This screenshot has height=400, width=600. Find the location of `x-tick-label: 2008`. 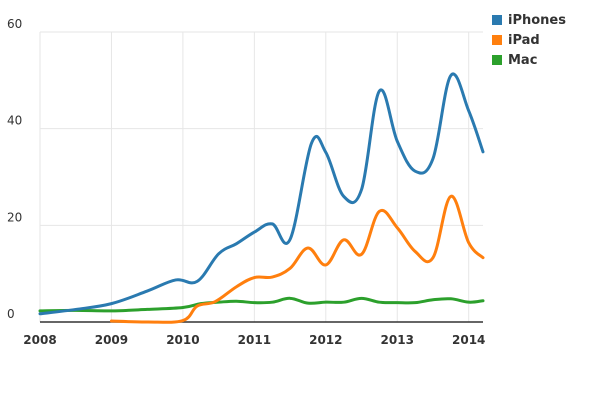

x-tick-label: 2008 is located at coordinates (39, 340).